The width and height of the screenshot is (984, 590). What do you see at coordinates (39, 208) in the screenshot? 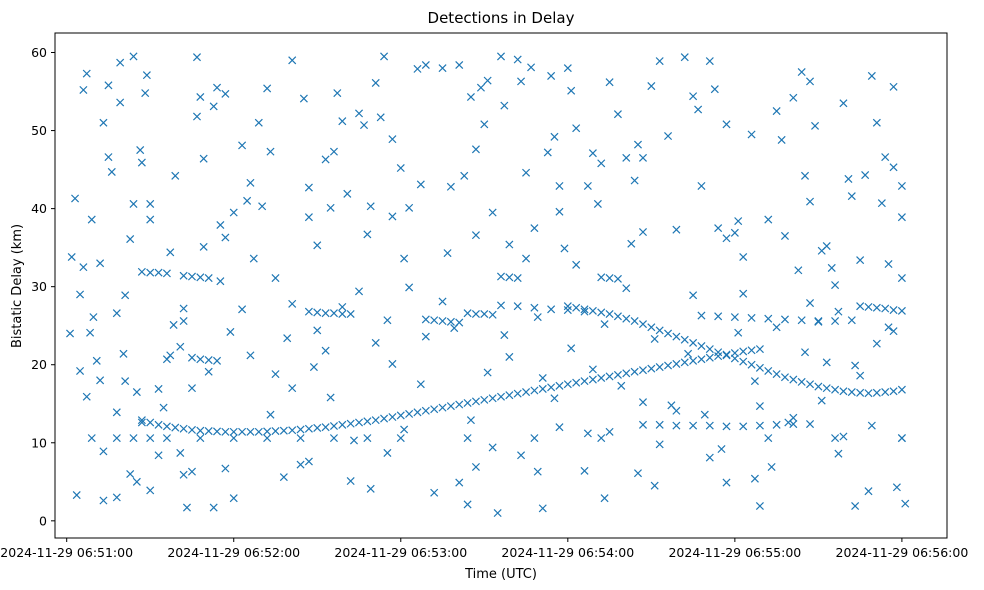
I see `y-tick-label: 40` at bounding box center [39, 208].